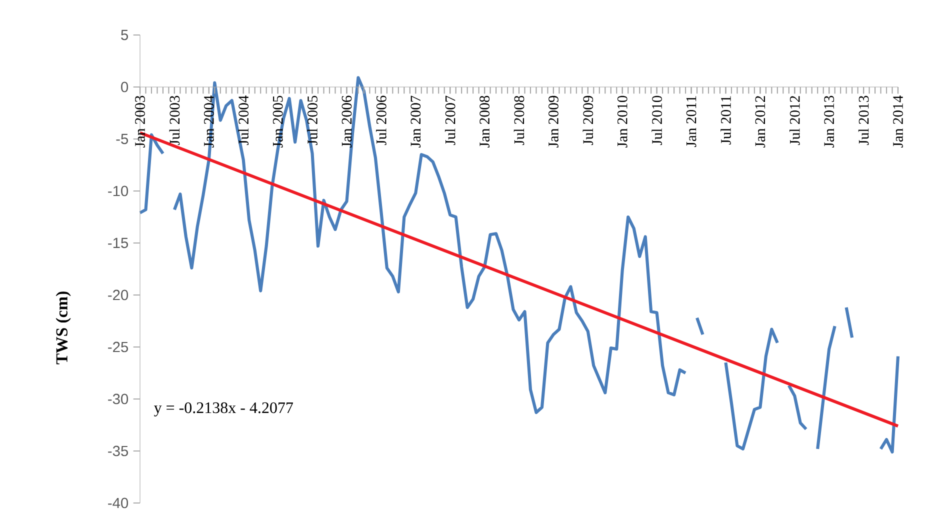 This screenshot has width=925, height=527. What do you see at coordinates (760, 122) in the screenshot?
I see `x-tick-label: Jan 2012` at bounding box center [760, 122].